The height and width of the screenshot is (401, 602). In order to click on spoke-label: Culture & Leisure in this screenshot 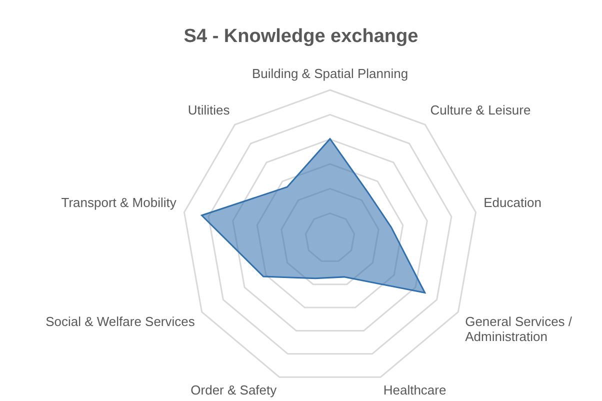, I will do `click(480, 110)`.